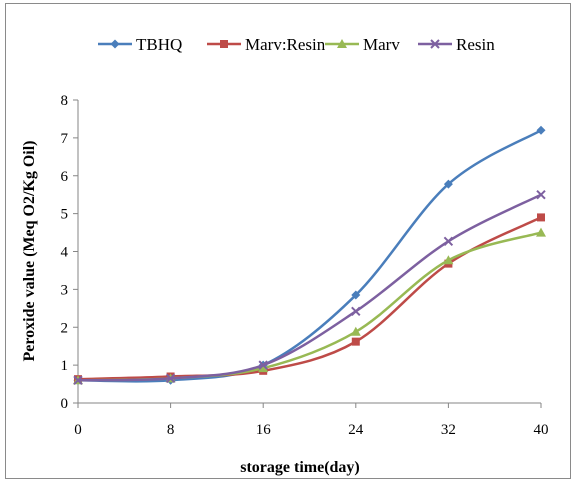 Image resolution: width=576 pixels, height=482 pixels. What do you see at coordinates (65, 101) in the screenshot?
I see `y-tick-label: 8` at bounding box center [65, 101].